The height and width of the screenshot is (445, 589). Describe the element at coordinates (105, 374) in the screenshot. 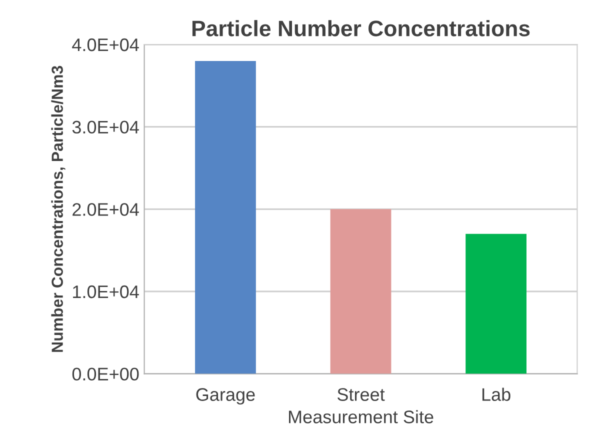

I see `y-tick-label: 0.0E+00` at that location.